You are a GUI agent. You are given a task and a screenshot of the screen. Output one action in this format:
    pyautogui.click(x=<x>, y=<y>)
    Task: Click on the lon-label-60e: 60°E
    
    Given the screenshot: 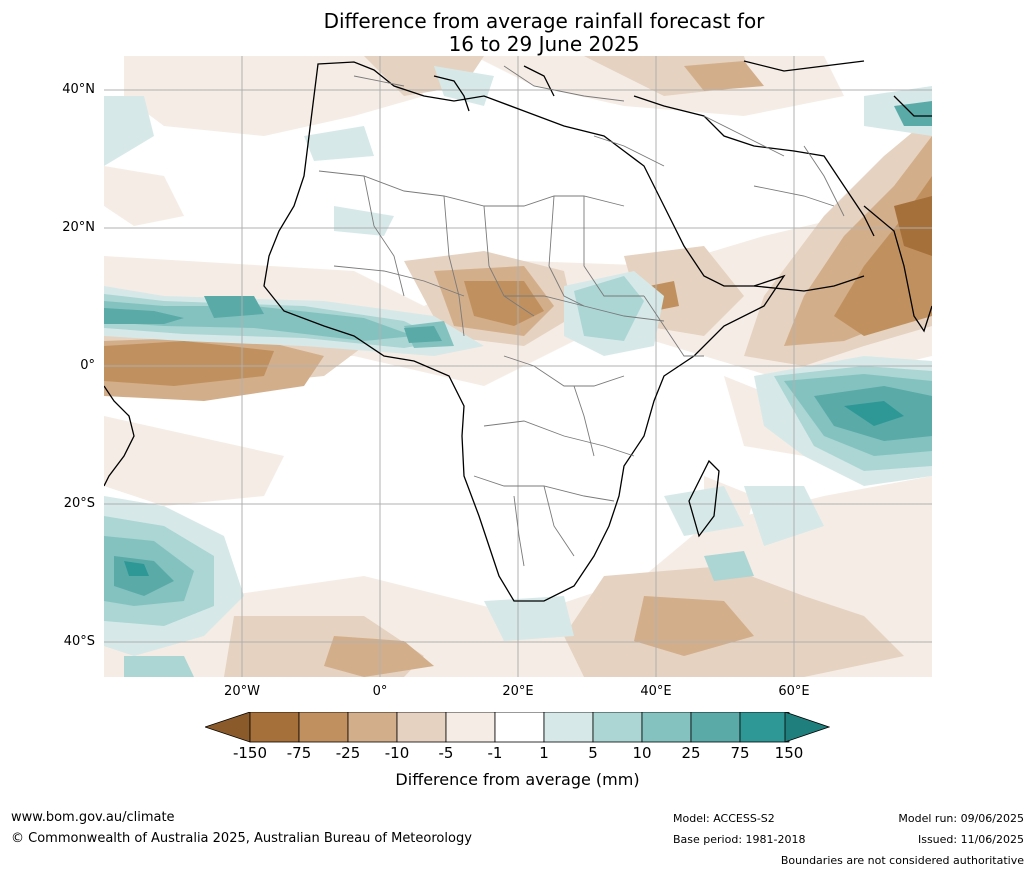 What is the action you would take?
    pyautogui.click(x=794, y=691)
    